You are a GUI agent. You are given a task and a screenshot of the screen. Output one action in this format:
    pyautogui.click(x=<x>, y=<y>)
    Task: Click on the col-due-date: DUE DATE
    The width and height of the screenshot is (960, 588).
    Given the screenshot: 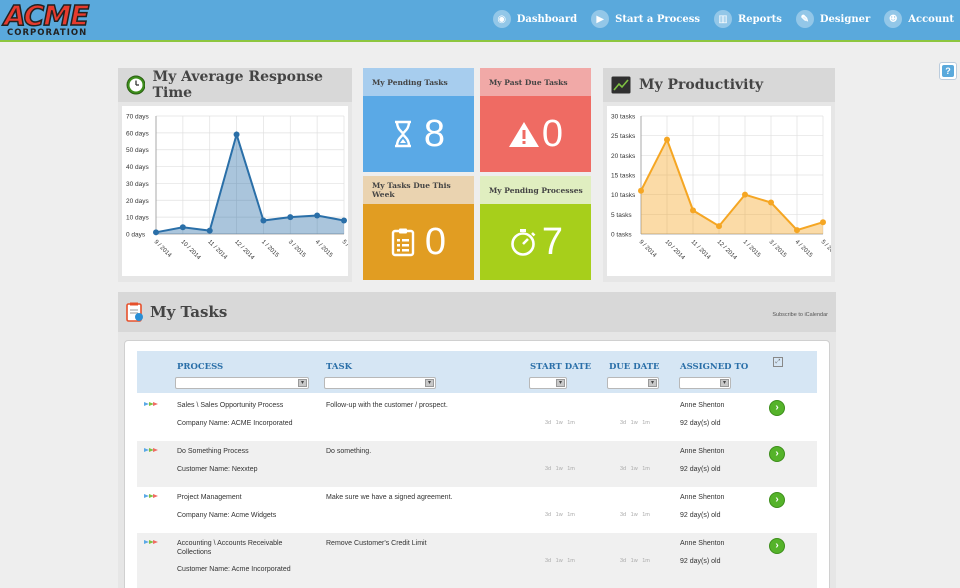 What is the action you would take?
    pyautogui.click(x=634, y=367)
    